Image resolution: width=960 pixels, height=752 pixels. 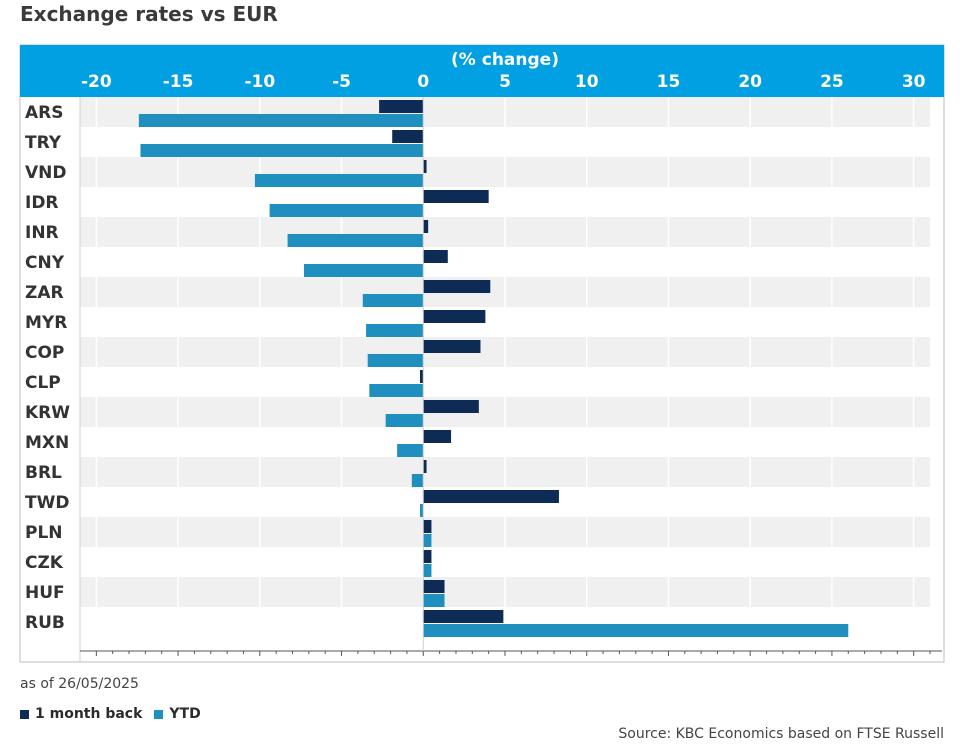 I want to click on bar-ytd-cny, so click(x=363, y=270).